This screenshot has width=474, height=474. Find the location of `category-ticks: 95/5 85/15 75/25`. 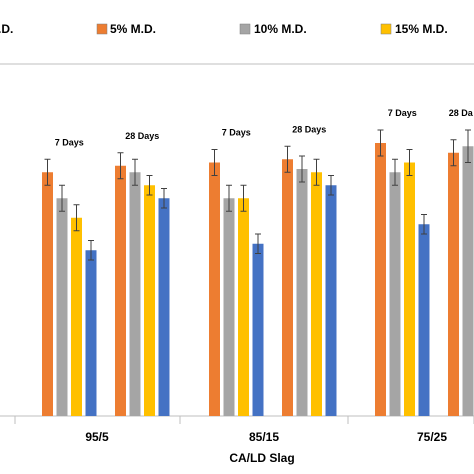

category-ticks: 95/5 85/15 75/25 is located at coordinates (244, 430).